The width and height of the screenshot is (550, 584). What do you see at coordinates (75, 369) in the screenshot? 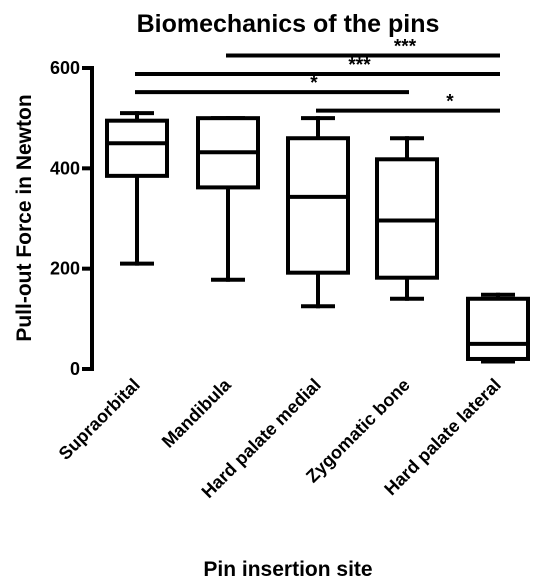
I see `y-tick-label: 0` at bounding box center [75, 369].